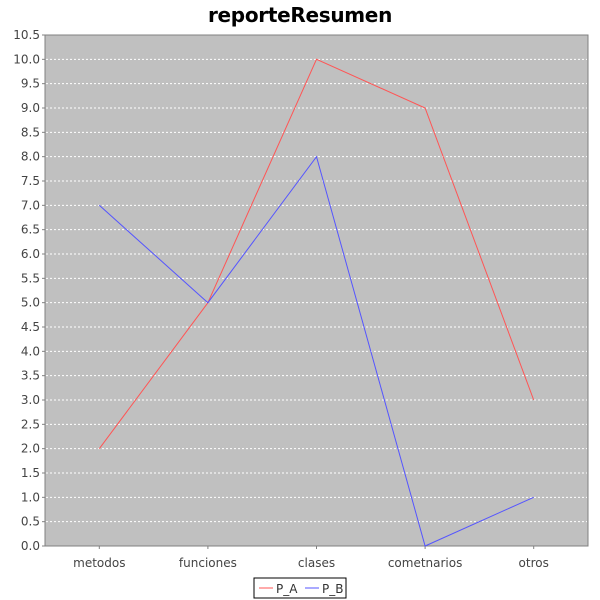 This screenshot has height=600, width=600. I want to click on y-tick-label: 9.0, so click(30, 108).